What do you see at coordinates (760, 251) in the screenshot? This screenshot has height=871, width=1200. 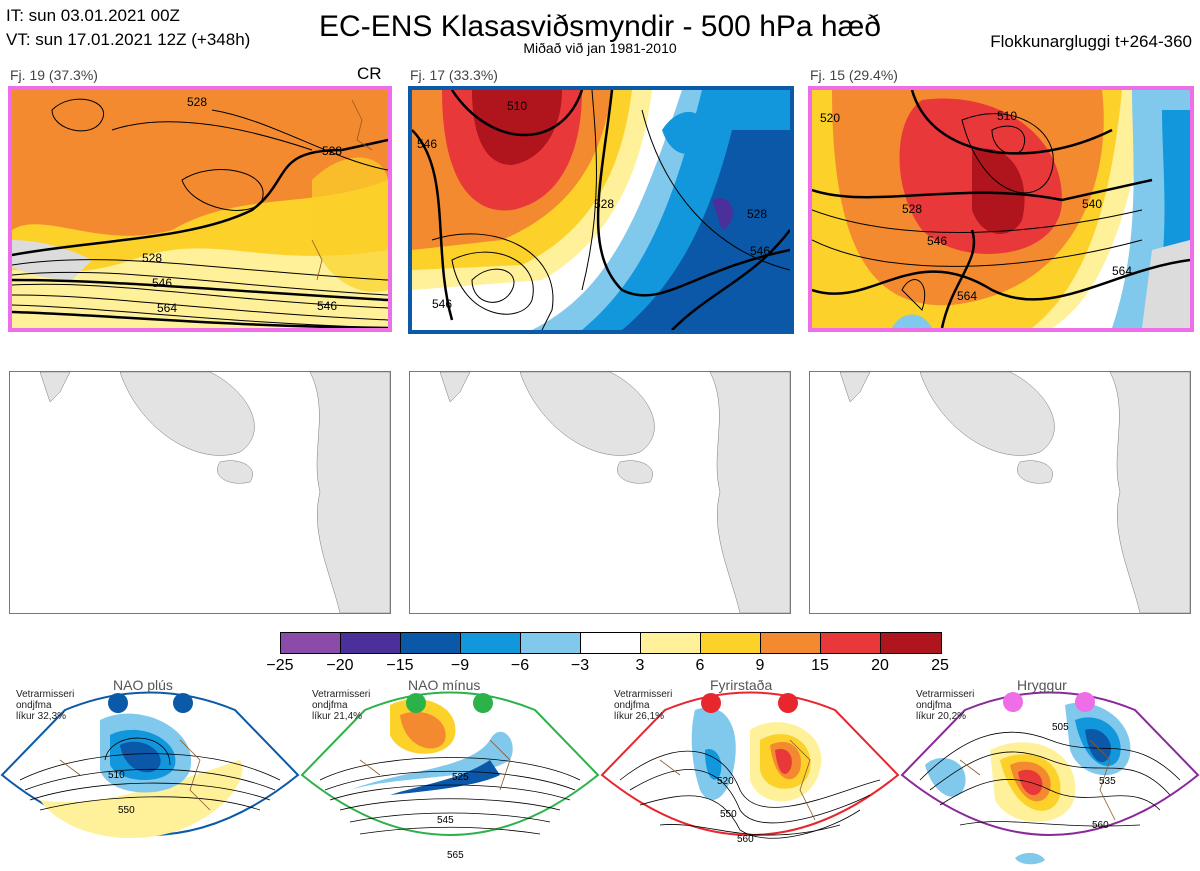 I see `cluster-2-contour-546b: 546` at bounding box center [760, 251].